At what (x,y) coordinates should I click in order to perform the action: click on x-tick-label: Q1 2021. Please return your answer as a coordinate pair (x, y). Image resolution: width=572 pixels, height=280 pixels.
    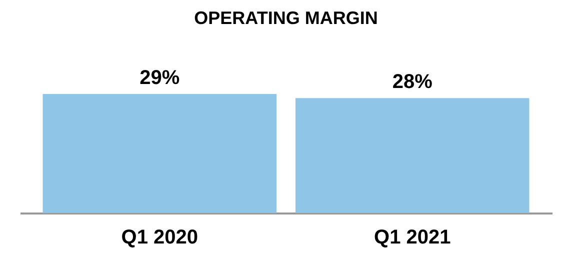
    Looking at the image, I should click on (412, 237).